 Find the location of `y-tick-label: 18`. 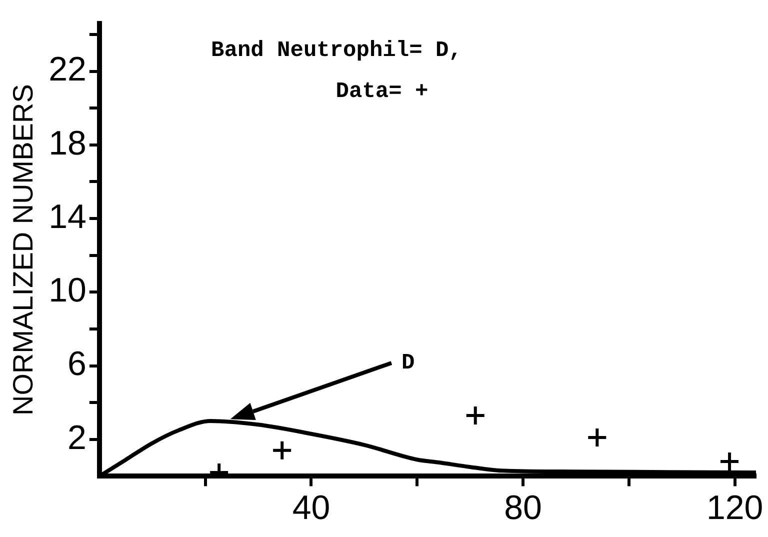

y-tick-label: 18 is located at coordinates (67, 143).